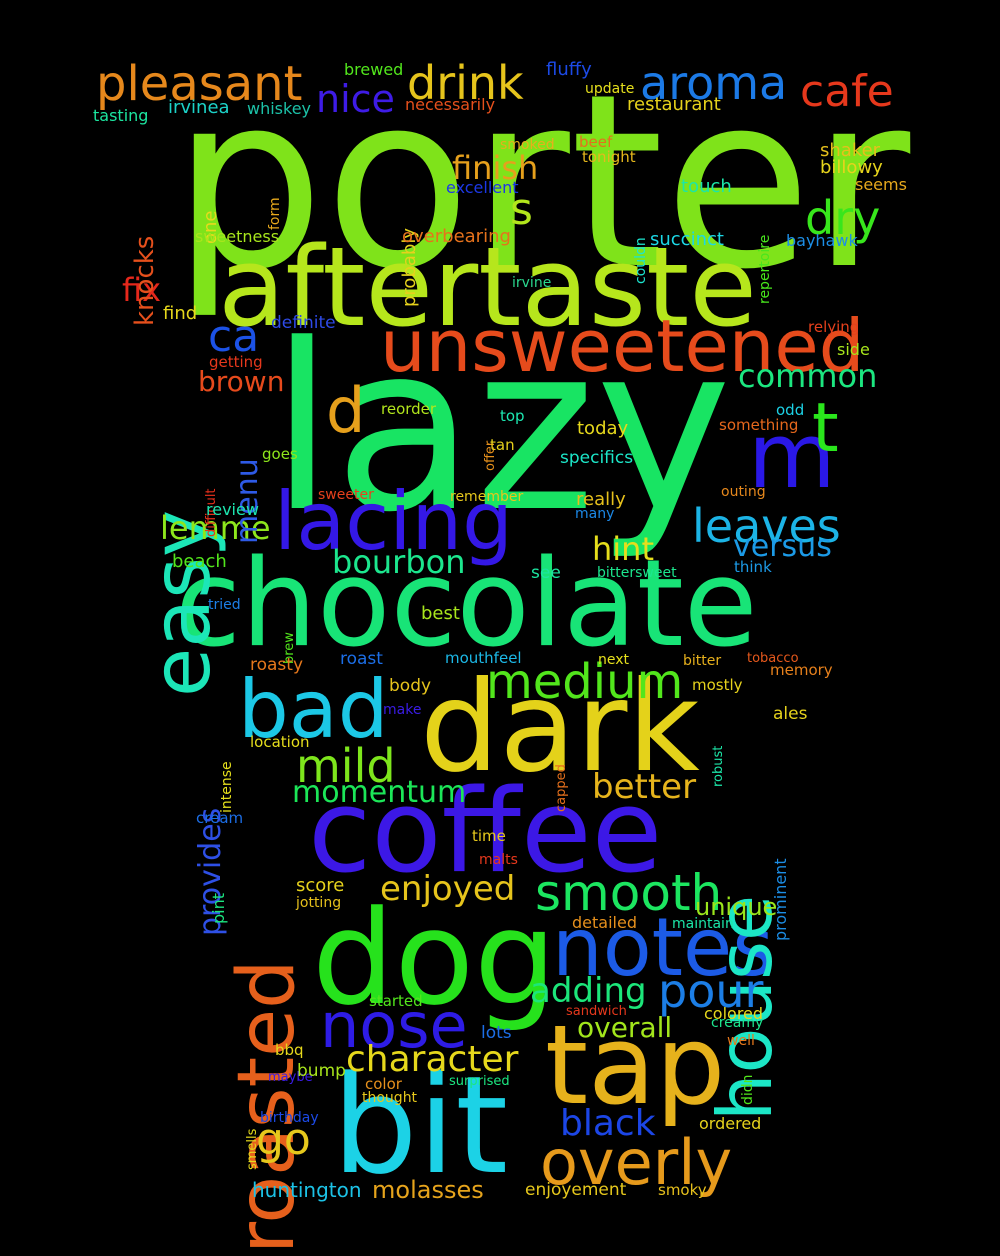 The height and width of the screenshot is (1256, 1000). What do you see at coordinates (801, 670) in the screenshot?
I see `cloud-word: memory` at bounding box center [801, 670].